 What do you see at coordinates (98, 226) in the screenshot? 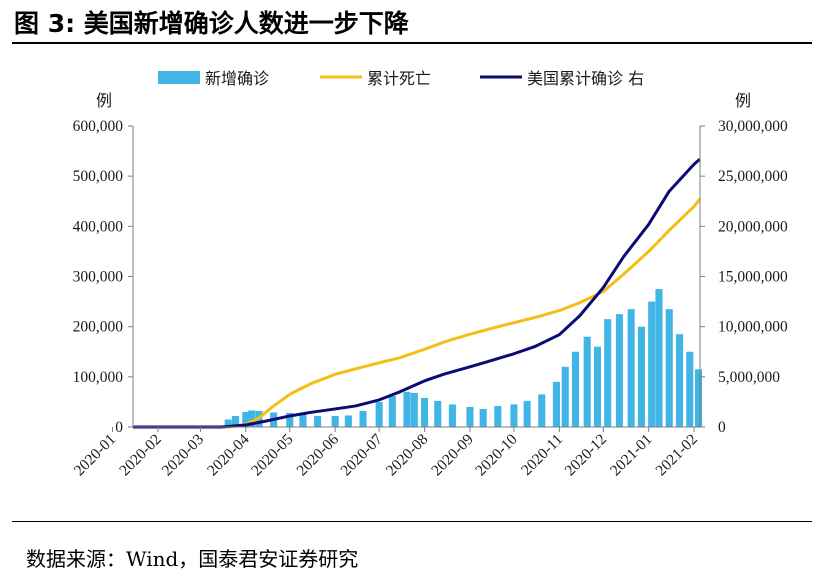
I see `y-left-tick-label: 400,000` at bounding box center [98, 226].